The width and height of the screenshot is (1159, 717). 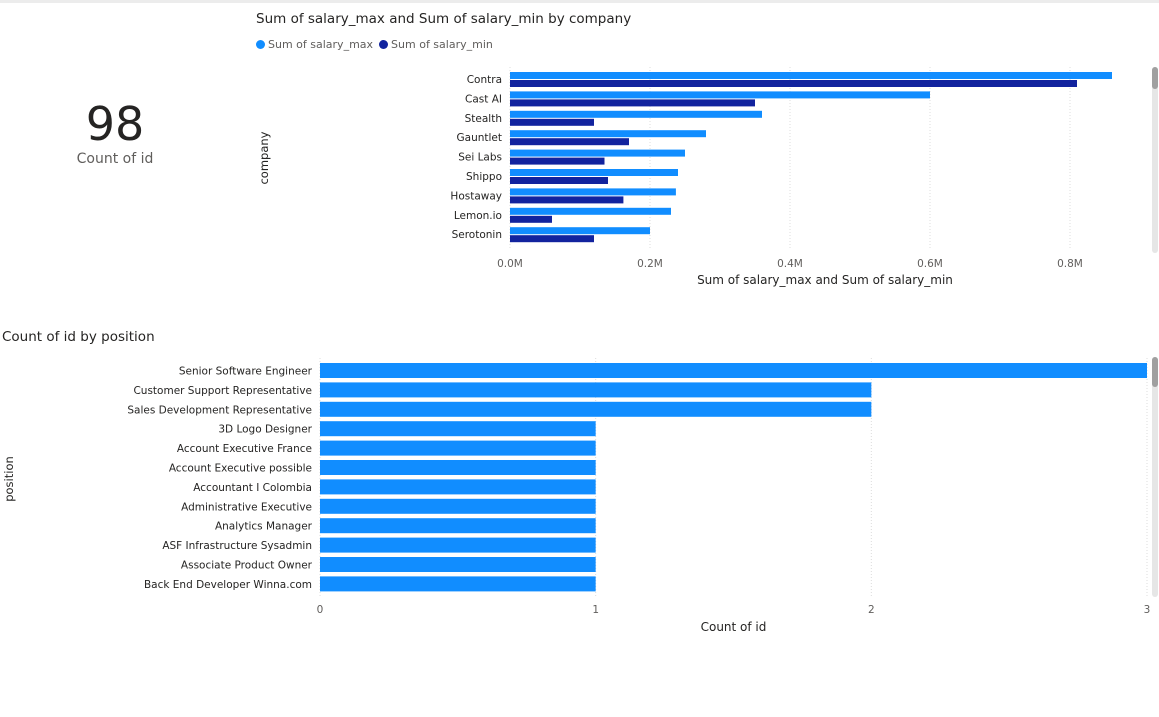 What do you see at coordinates (1155, 160) in the screenshot?
I see `company-chart-scrollbar` at bounding box center [1155, 160].